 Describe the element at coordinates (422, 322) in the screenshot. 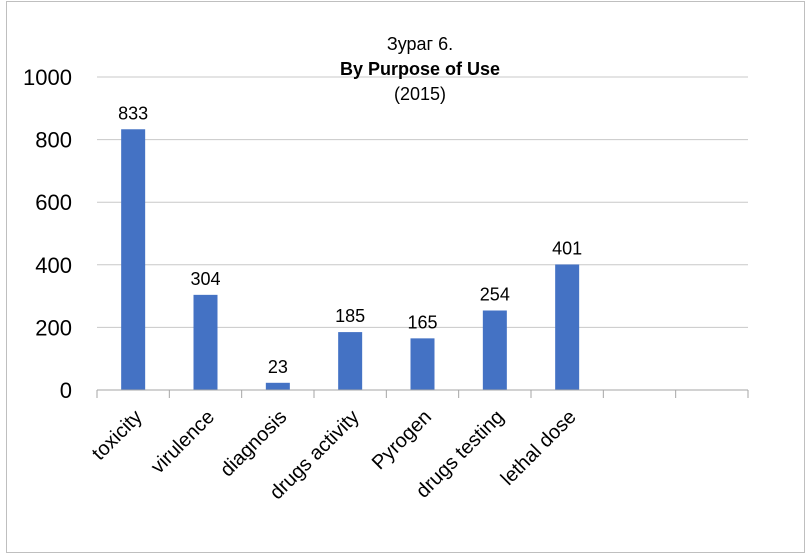

I see `data-label: 165` at that location.